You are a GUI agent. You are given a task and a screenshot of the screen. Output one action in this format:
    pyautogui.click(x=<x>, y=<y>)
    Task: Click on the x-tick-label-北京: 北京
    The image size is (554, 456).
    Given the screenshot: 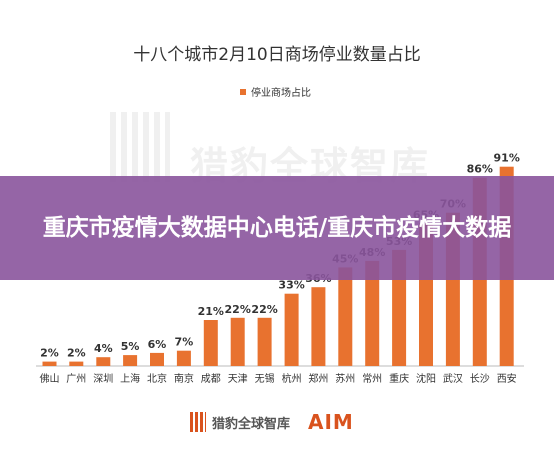 What is the action you would take?
    pyautogui.click(x=157, y=378)
    